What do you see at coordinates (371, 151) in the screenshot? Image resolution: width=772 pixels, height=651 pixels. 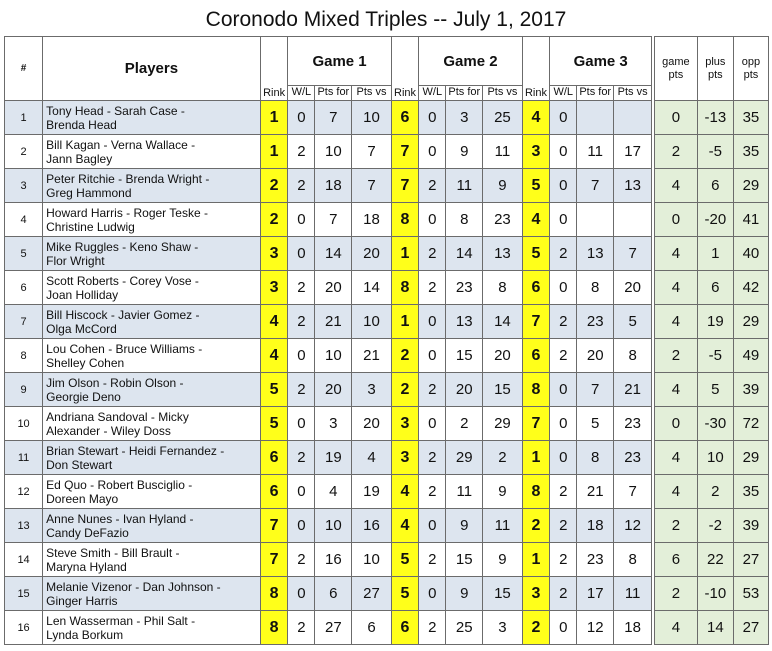 I see `pts-vs-cell-game-1: 7` at bounding box center [371, 151].